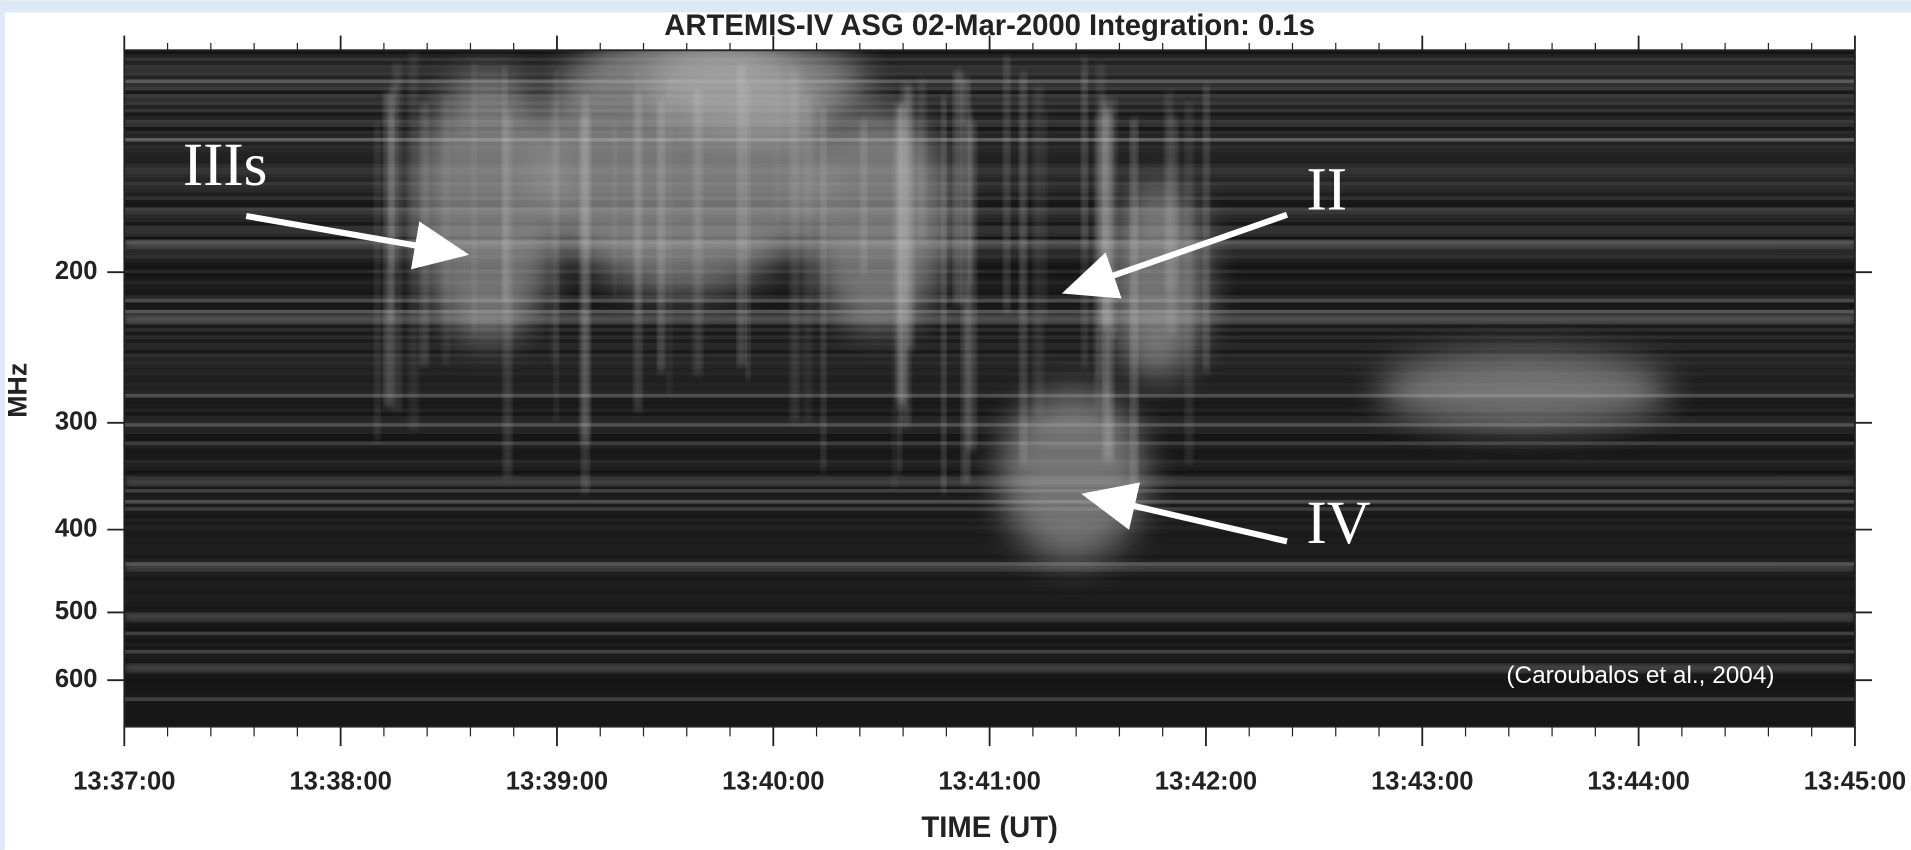  I want to click on x-tick-label: 13:37:00, so click(124, 781).